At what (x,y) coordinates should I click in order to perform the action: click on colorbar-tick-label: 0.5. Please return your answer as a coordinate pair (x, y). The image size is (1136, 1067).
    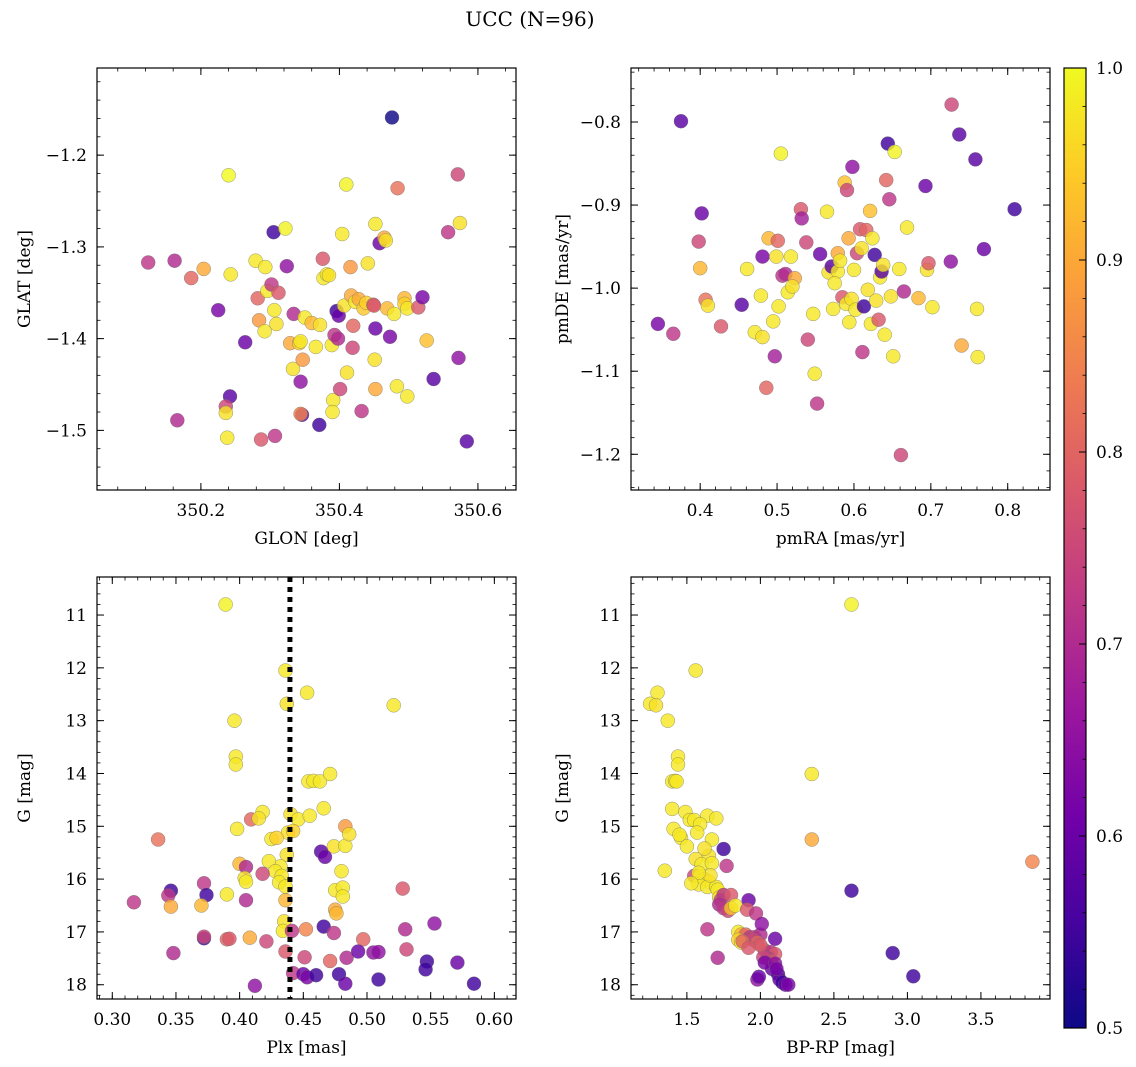
    Looking at the image, I should click on (1109, 1029).